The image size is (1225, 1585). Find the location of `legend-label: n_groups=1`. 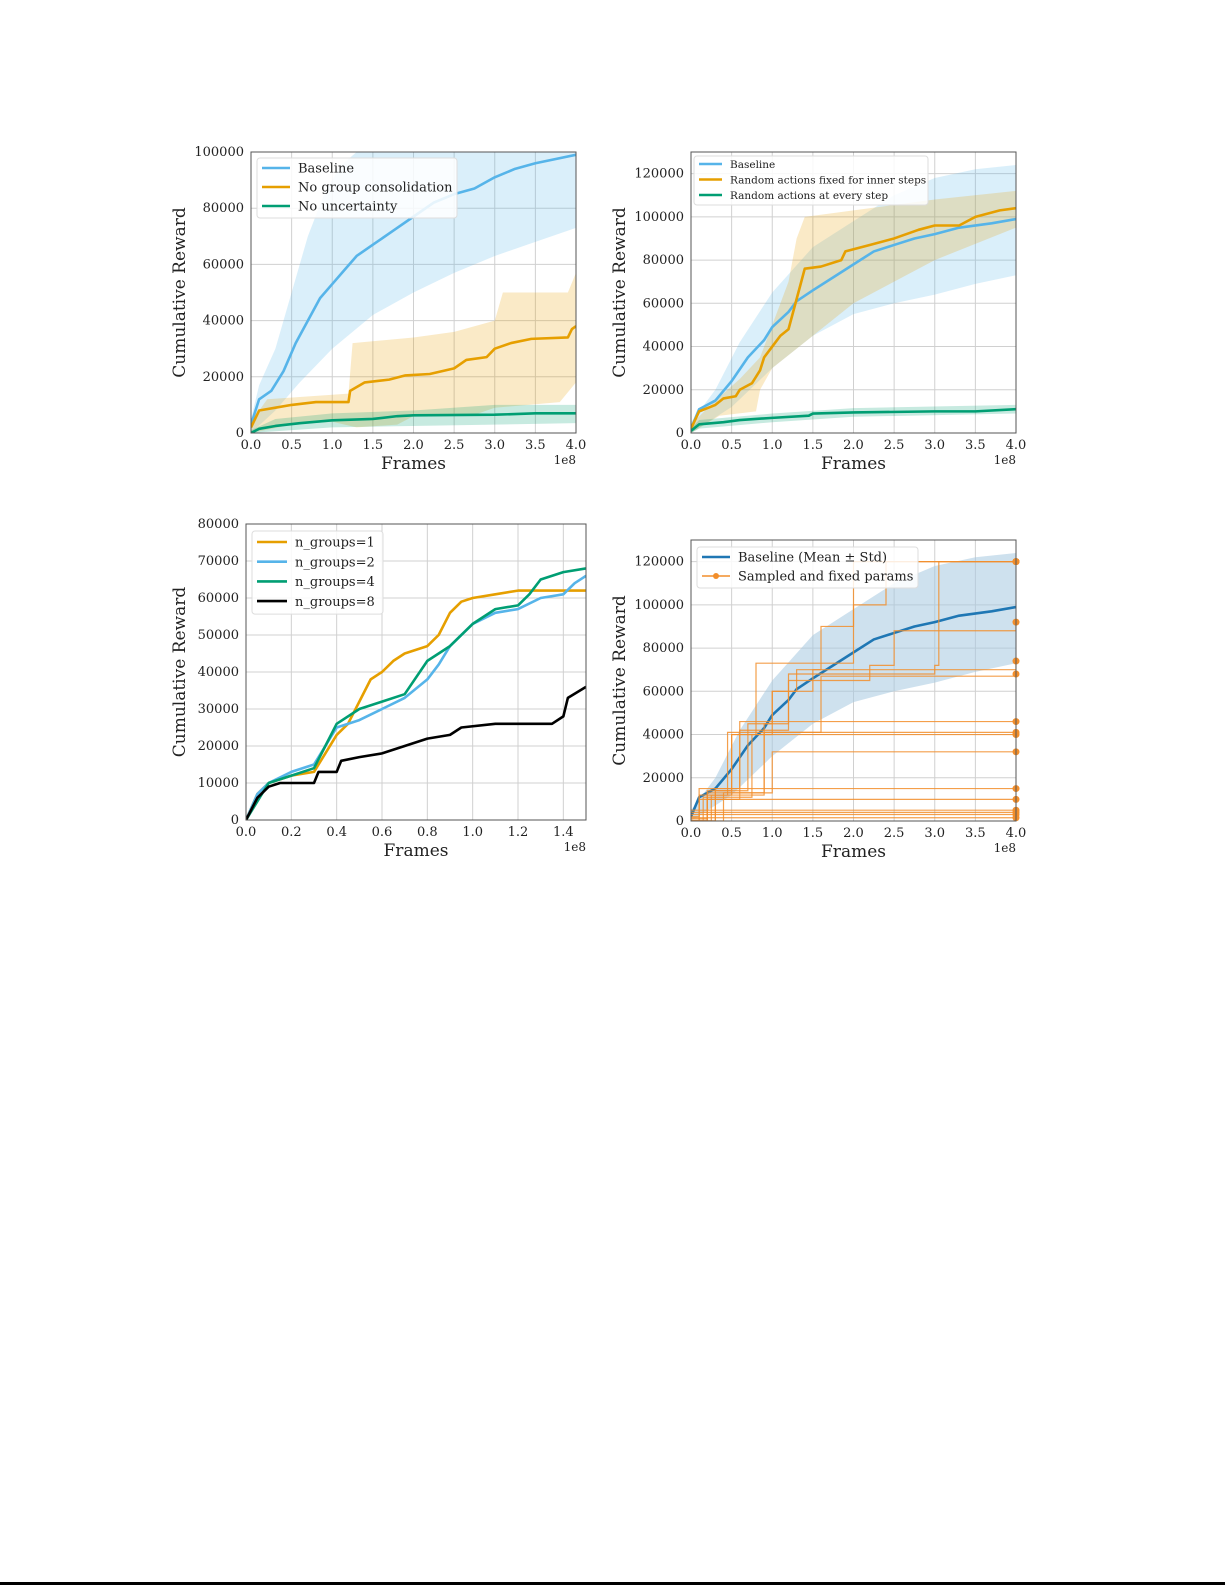

legend-label: n_groups=1 is located at coordinates (335, 543).